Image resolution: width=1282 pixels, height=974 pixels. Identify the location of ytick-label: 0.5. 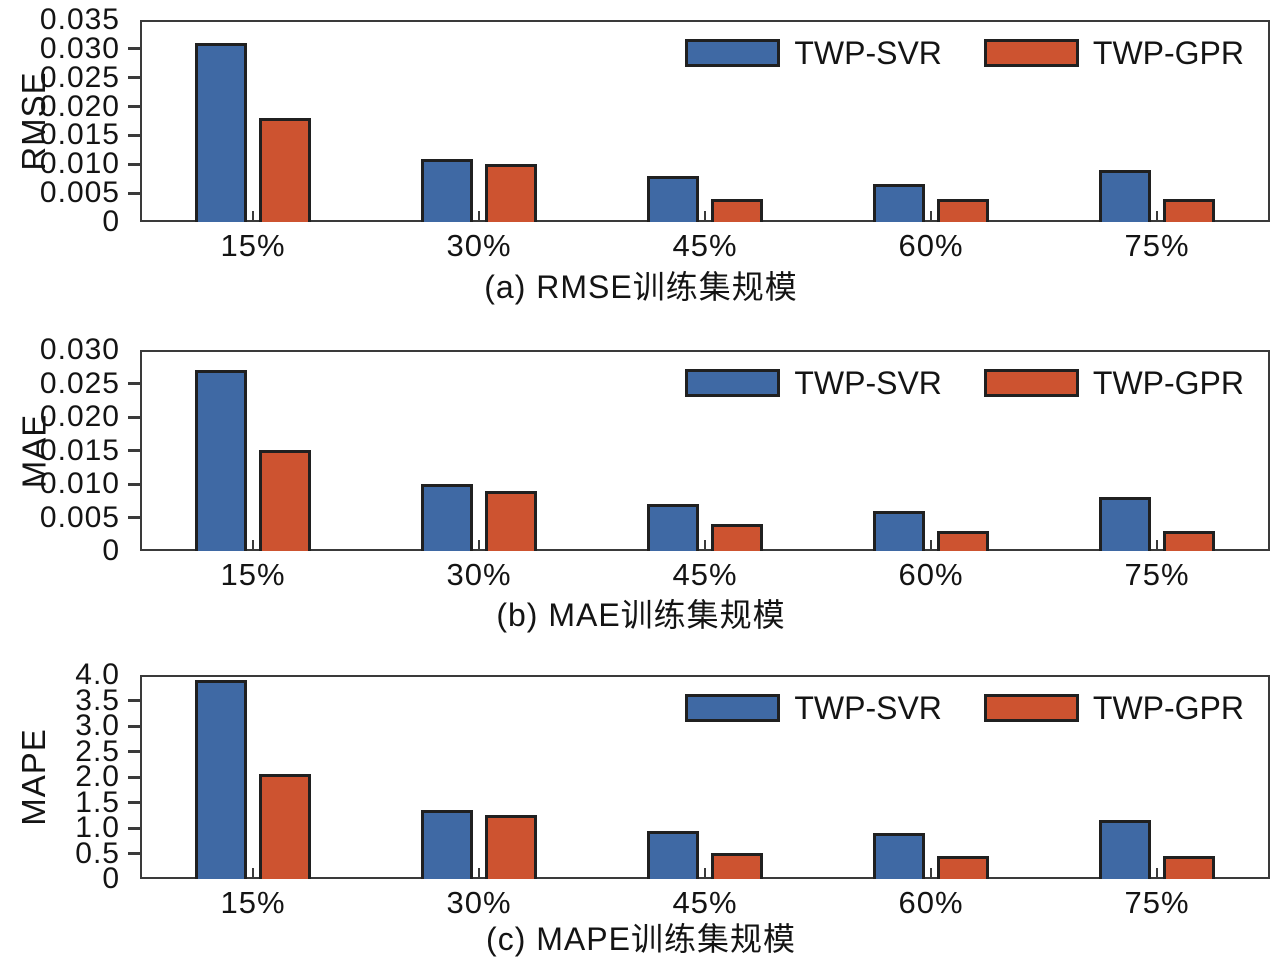
(97, 853).